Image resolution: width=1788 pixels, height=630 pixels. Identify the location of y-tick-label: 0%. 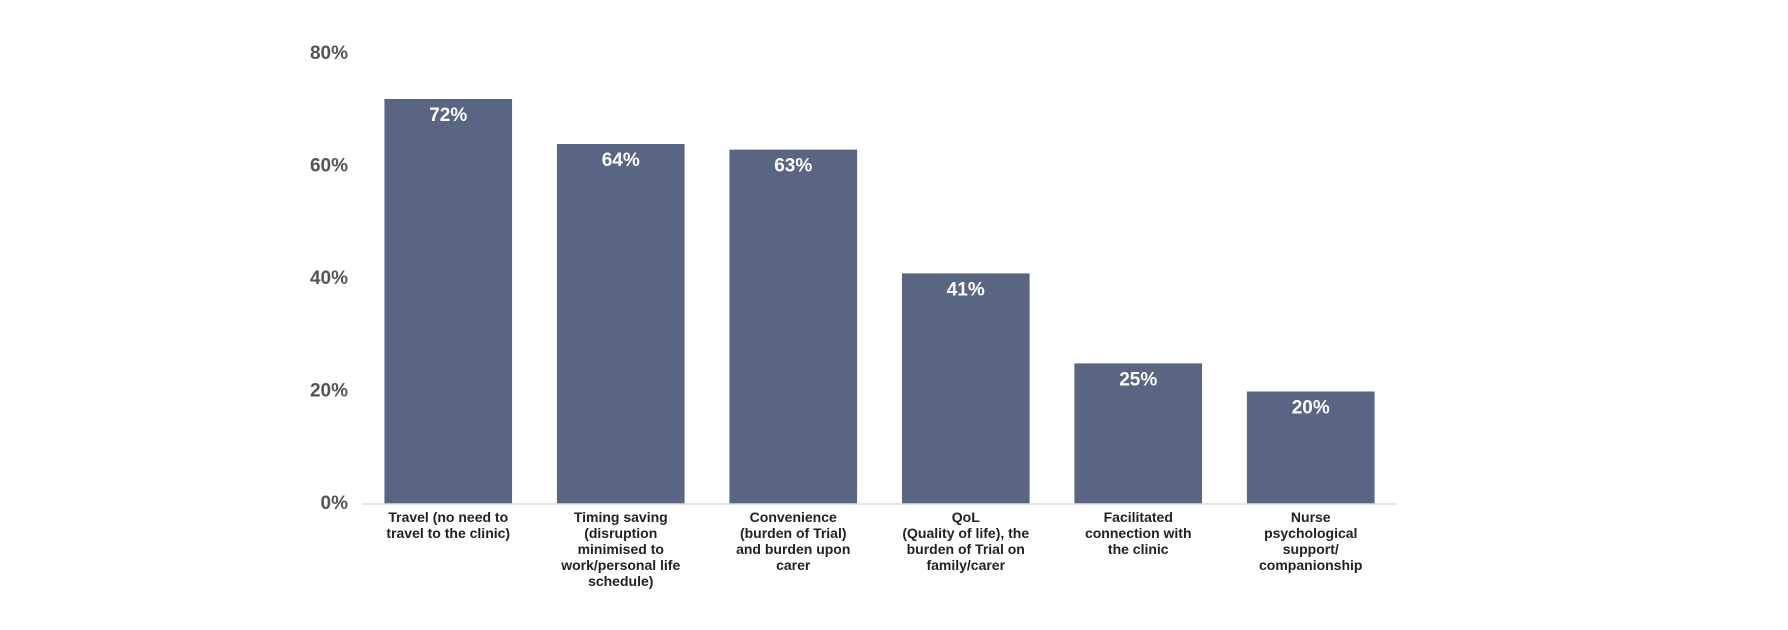
(335, 503).